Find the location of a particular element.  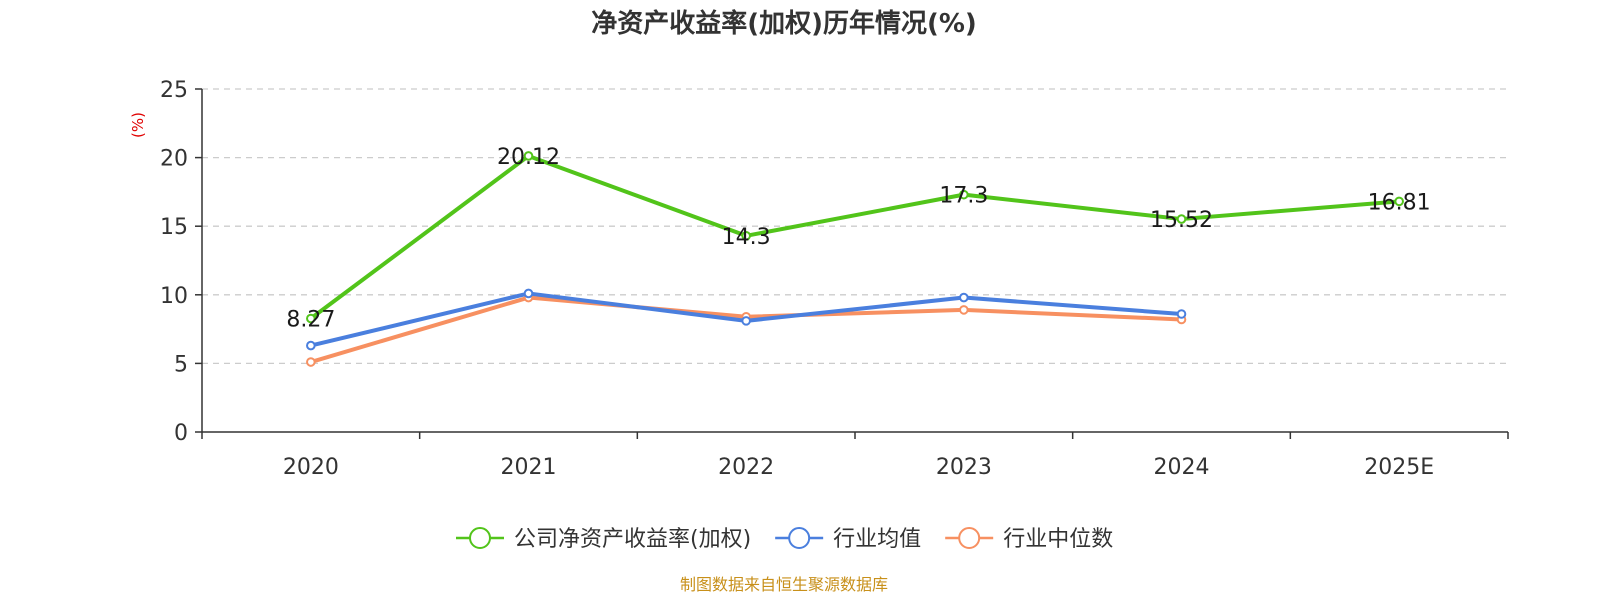

y-tick-label: 15 is located at coordinates (174, 227).